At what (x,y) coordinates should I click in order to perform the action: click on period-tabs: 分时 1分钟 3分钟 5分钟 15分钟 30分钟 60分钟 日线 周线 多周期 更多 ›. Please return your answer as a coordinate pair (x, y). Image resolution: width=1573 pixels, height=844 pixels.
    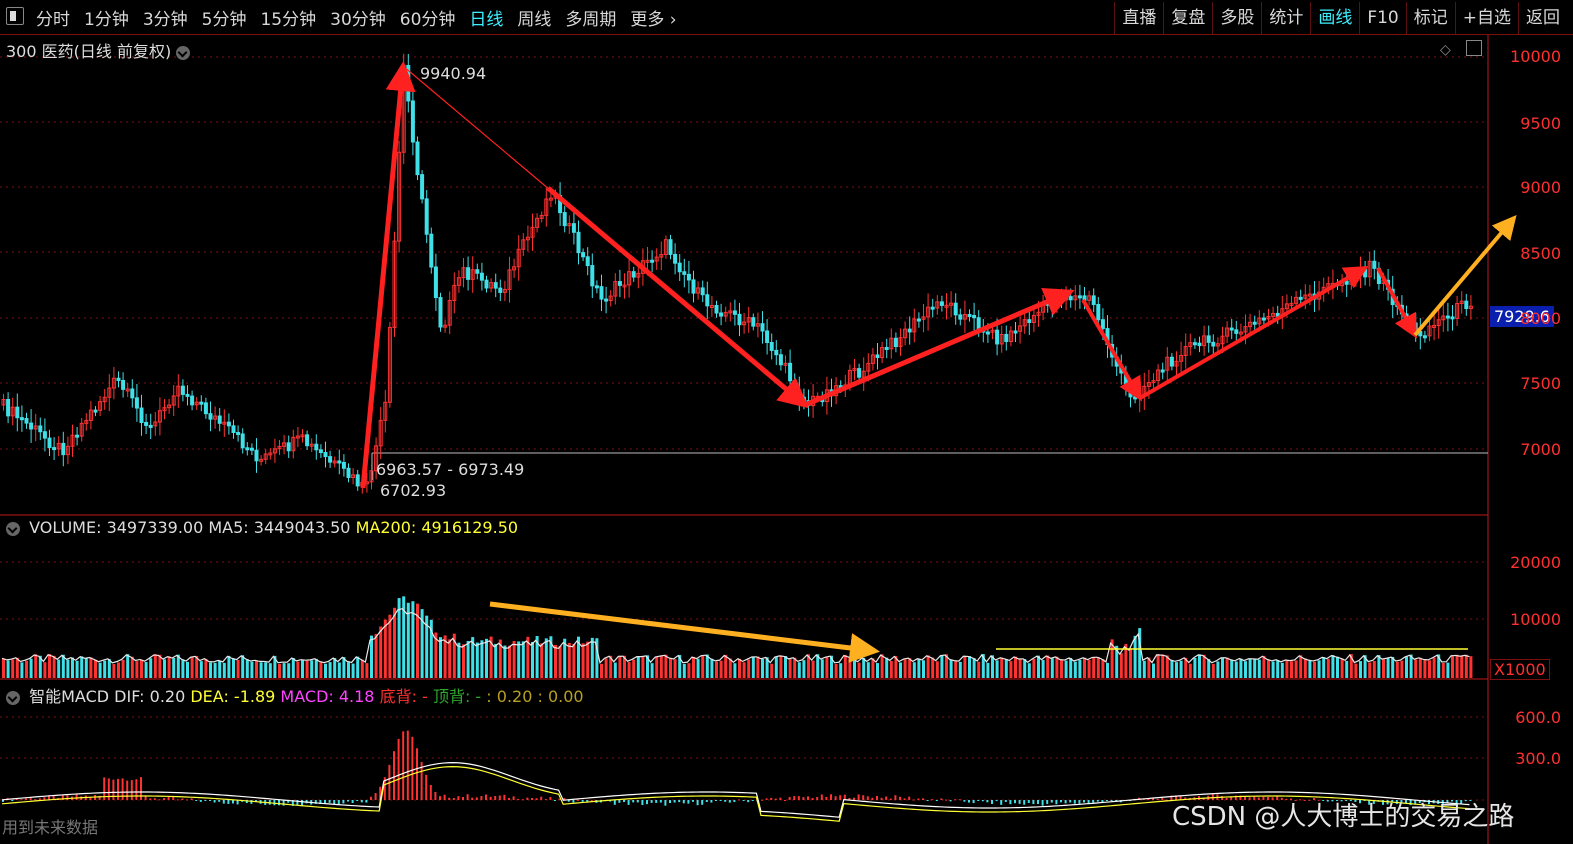
    Looking at the image, I should click on (363, 17).